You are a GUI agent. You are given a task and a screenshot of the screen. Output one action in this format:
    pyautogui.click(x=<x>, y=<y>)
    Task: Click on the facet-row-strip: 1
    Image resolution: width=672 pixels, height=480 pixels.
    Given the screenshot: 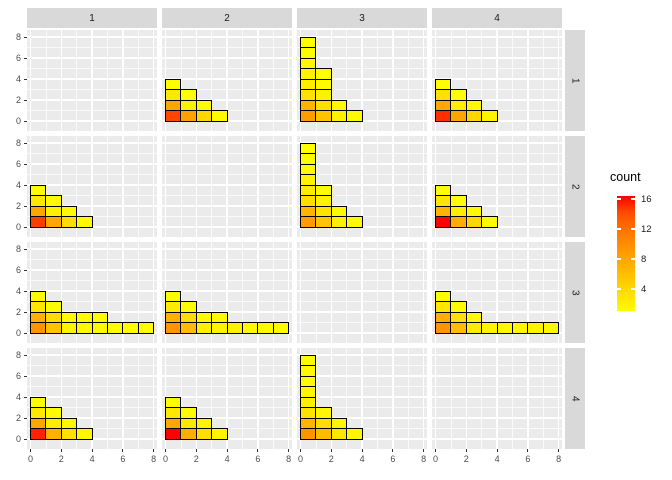 What is the action you would take?
    pyautogui.click(x=575, y=80)
    